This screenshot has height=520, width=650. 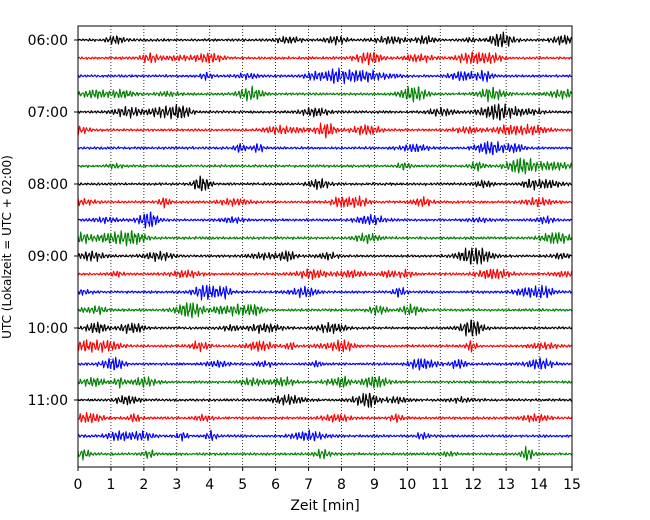 What do you see at coordinates (48, 185) in the screenshot?
I see `y-tick-label-2: 08:00` at bounding box center [48, 185].